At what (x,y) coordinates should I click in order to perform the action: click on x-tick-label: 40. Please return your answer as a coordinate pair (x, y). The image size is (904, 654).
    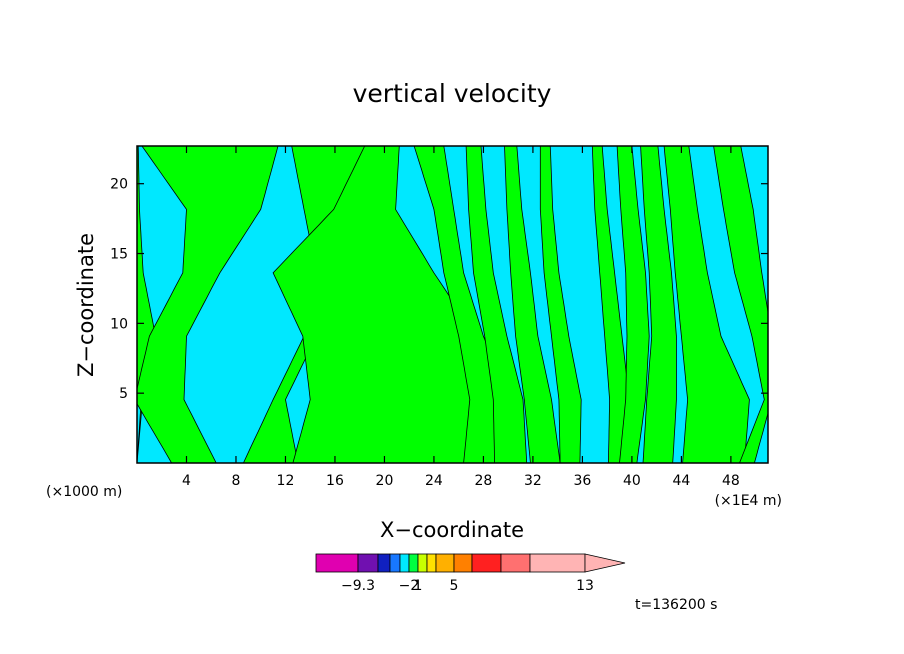
    Looking at the image, I should click on (632, 481).